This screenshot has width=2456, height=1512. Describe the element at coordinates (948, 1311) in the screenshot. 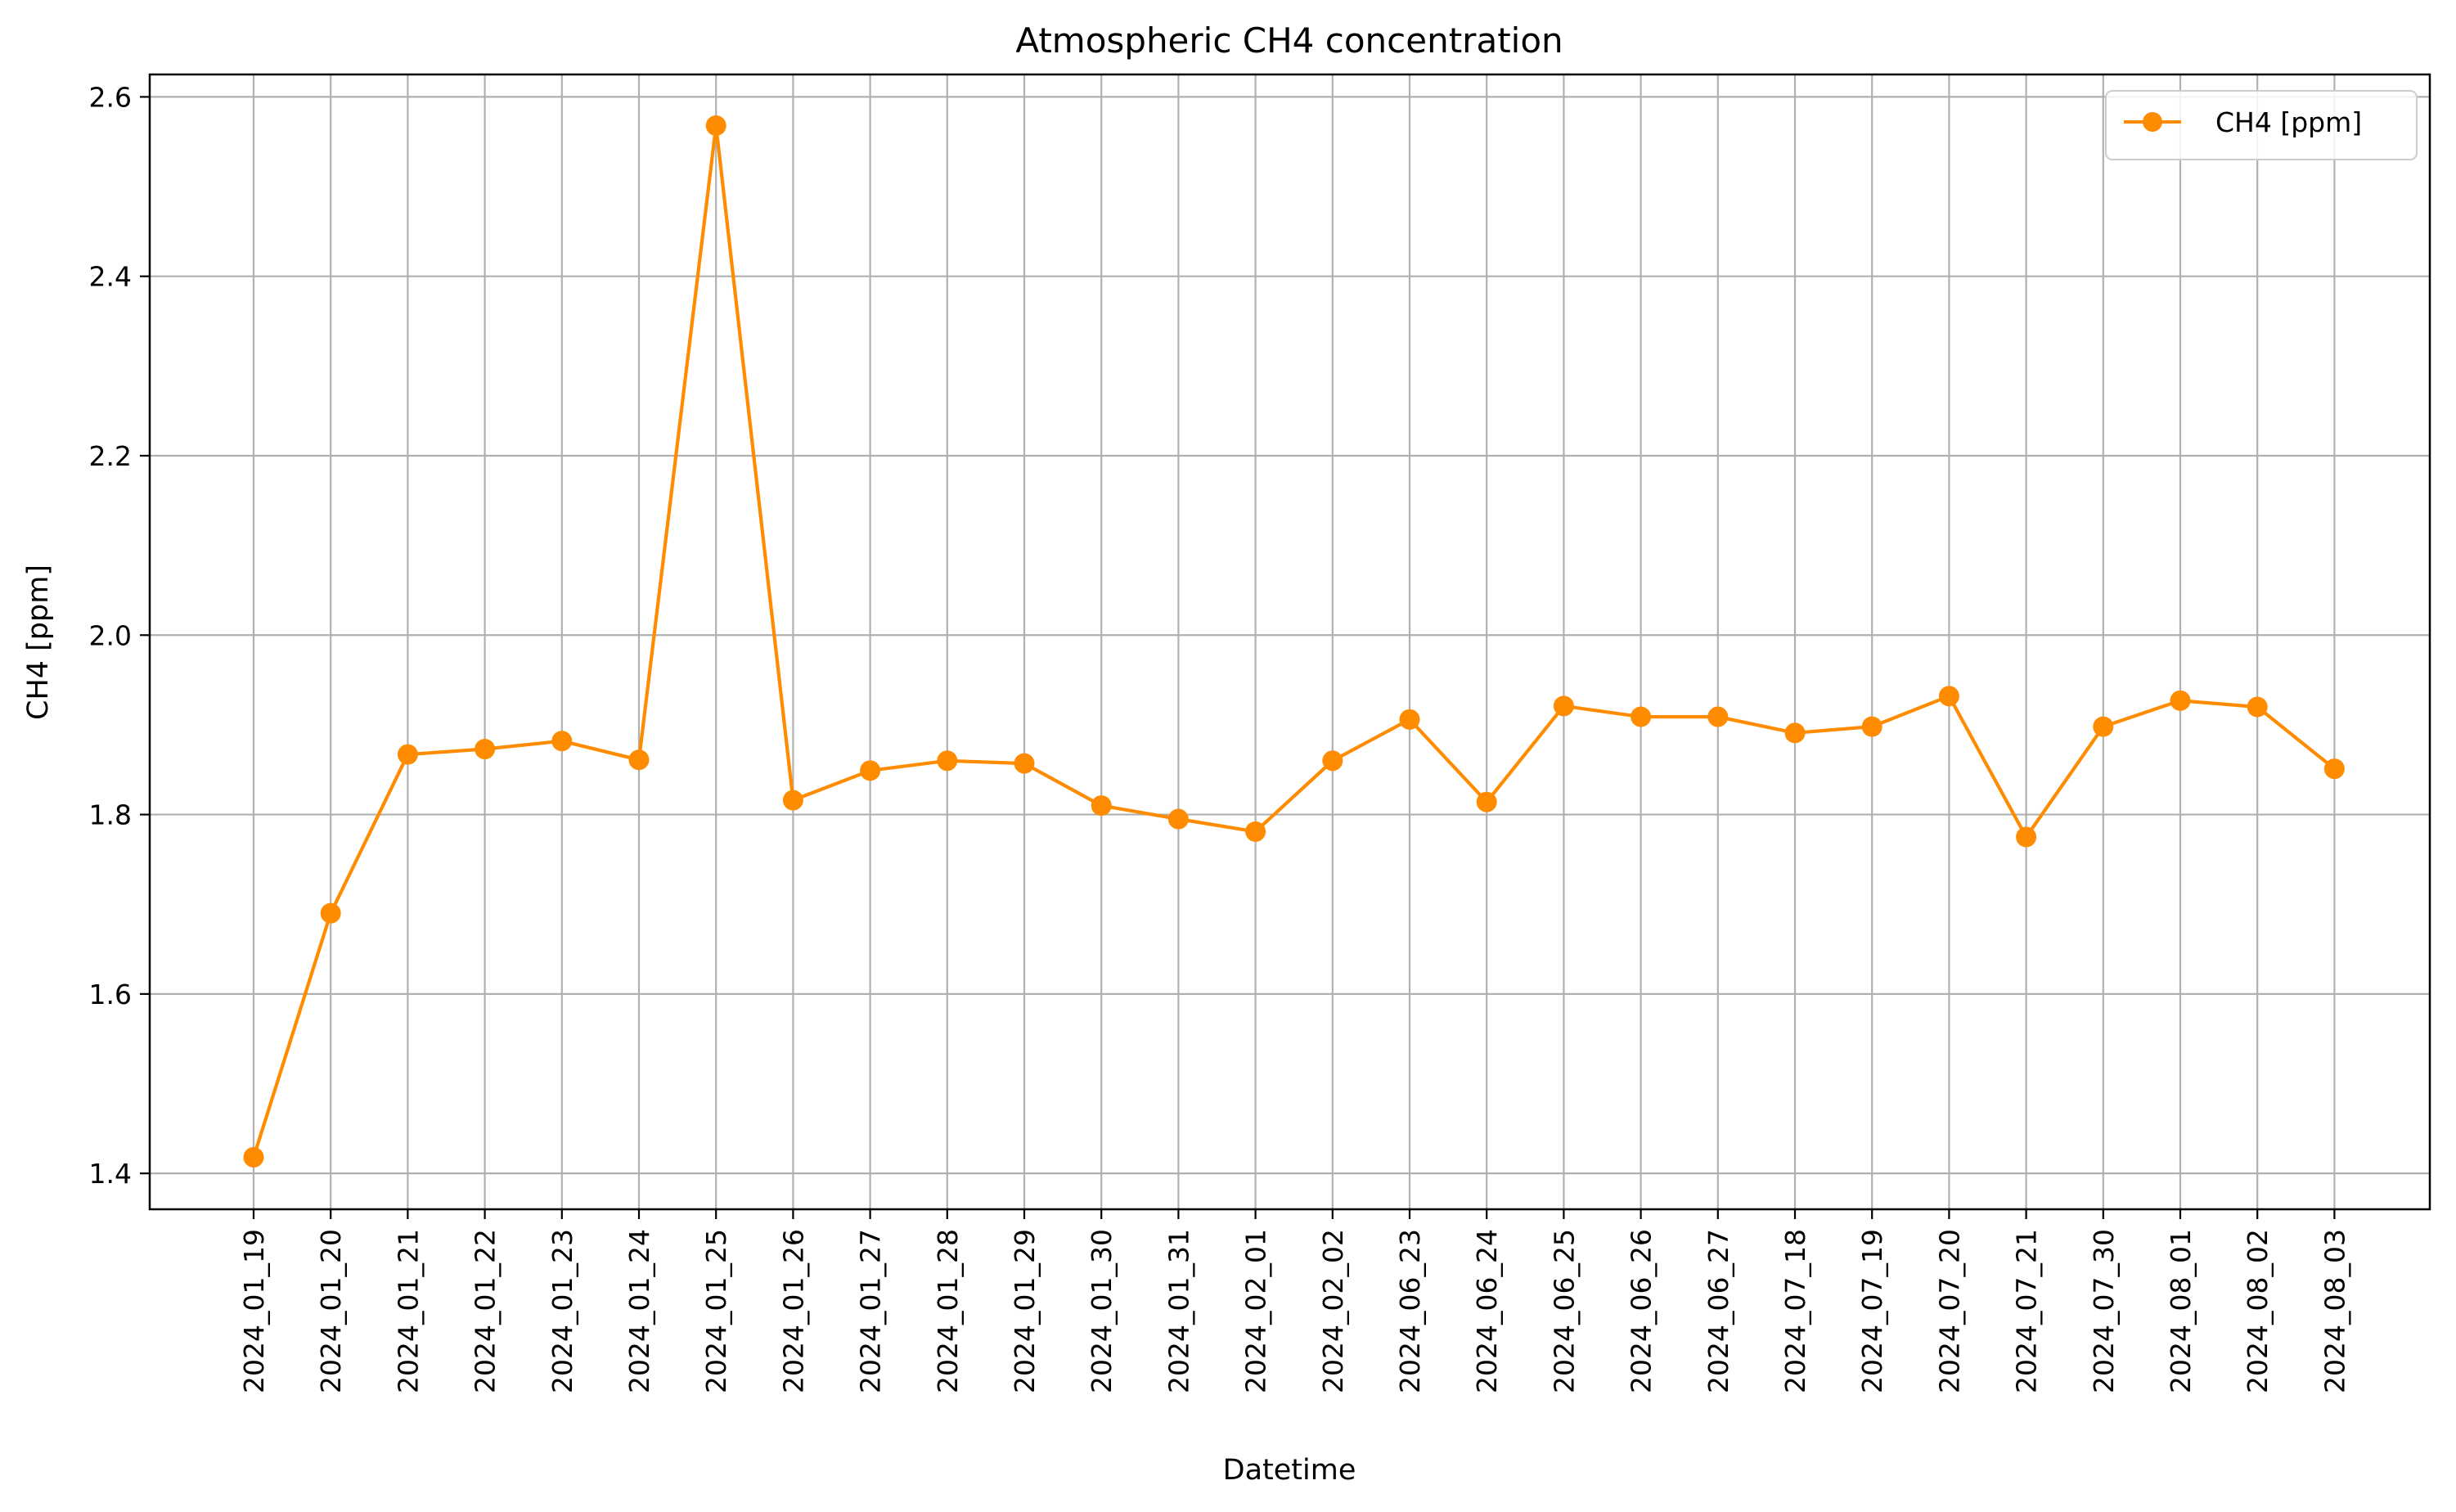

I see `x-tick-label: 2024_01_28` at that location.